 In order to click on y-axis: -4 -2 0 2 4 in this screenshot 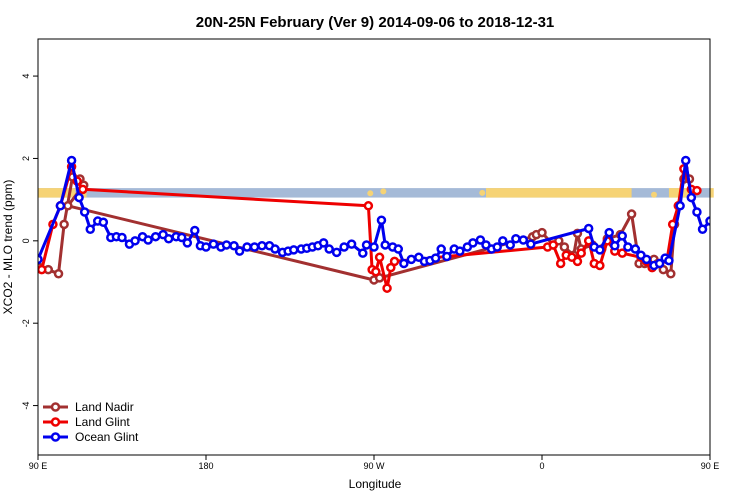, I will do `click(29, 242)`.